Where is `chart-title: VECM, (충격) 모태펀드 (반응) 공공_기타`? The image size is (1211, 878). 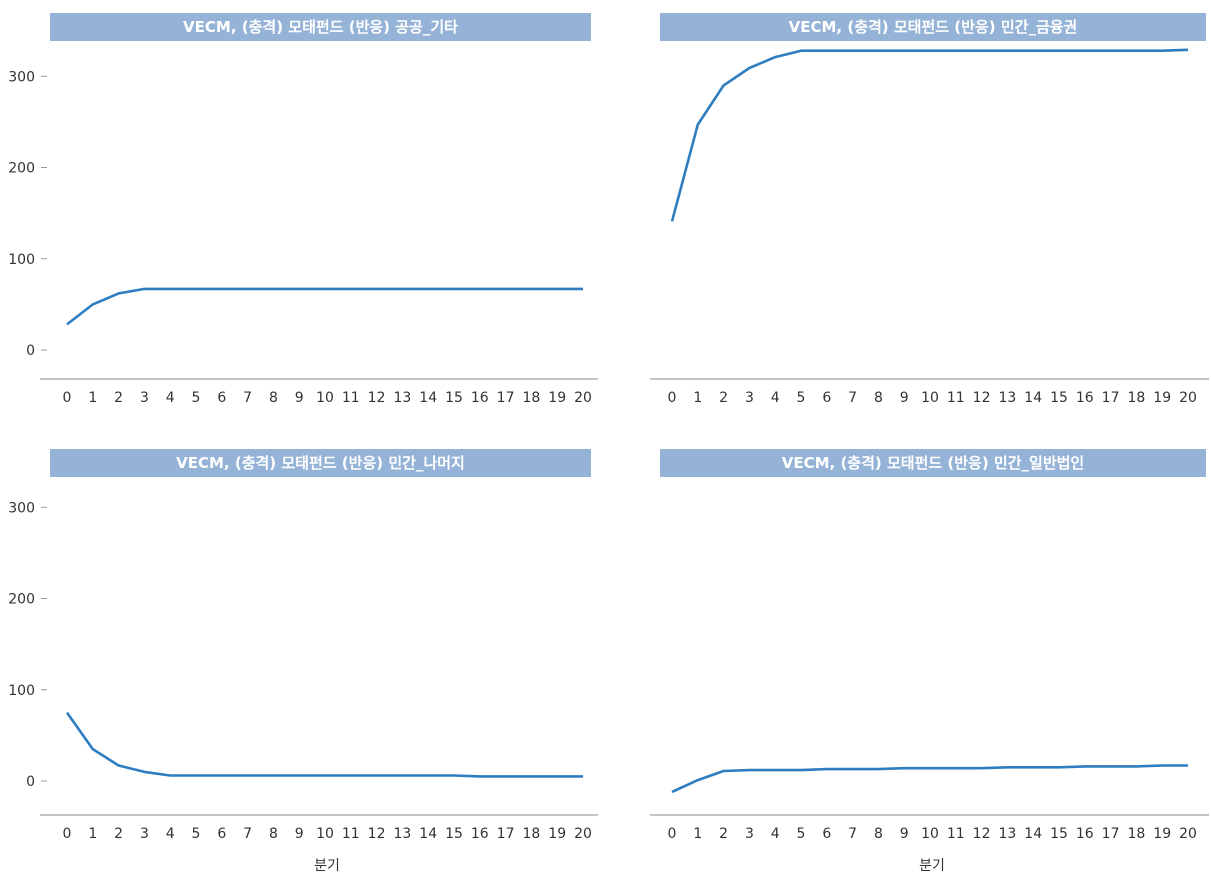
chart-title: VECM, (충격) 모태펀드 (반응) 공공_기타 is located at coordinates (320, 27).